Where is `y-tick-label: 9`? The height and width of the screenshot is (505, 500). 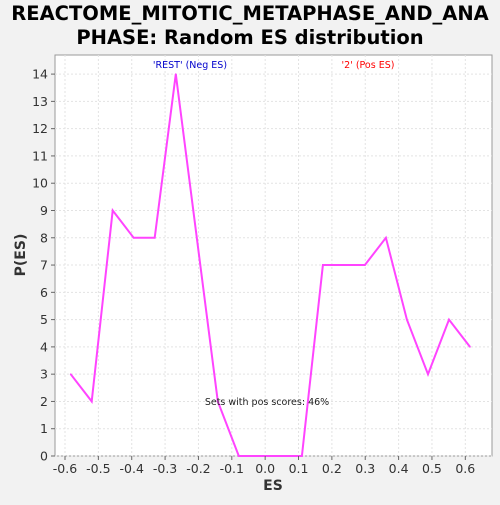 y-tick-label: 9 is located at coordinates (44, 210).